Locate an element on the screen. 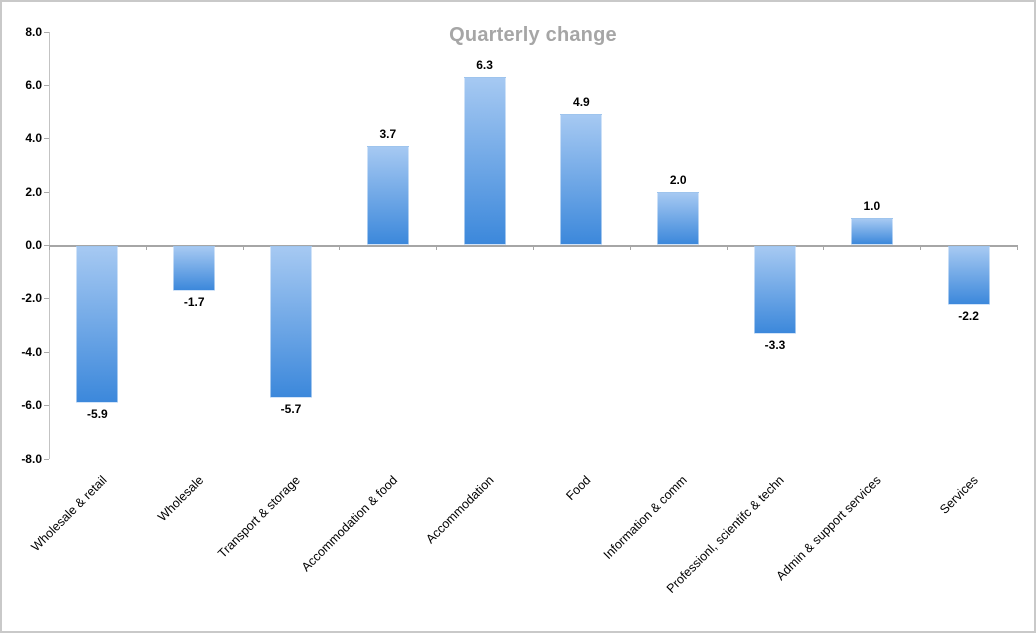  bar-accommodation-food is located at coordinates (387, 195).